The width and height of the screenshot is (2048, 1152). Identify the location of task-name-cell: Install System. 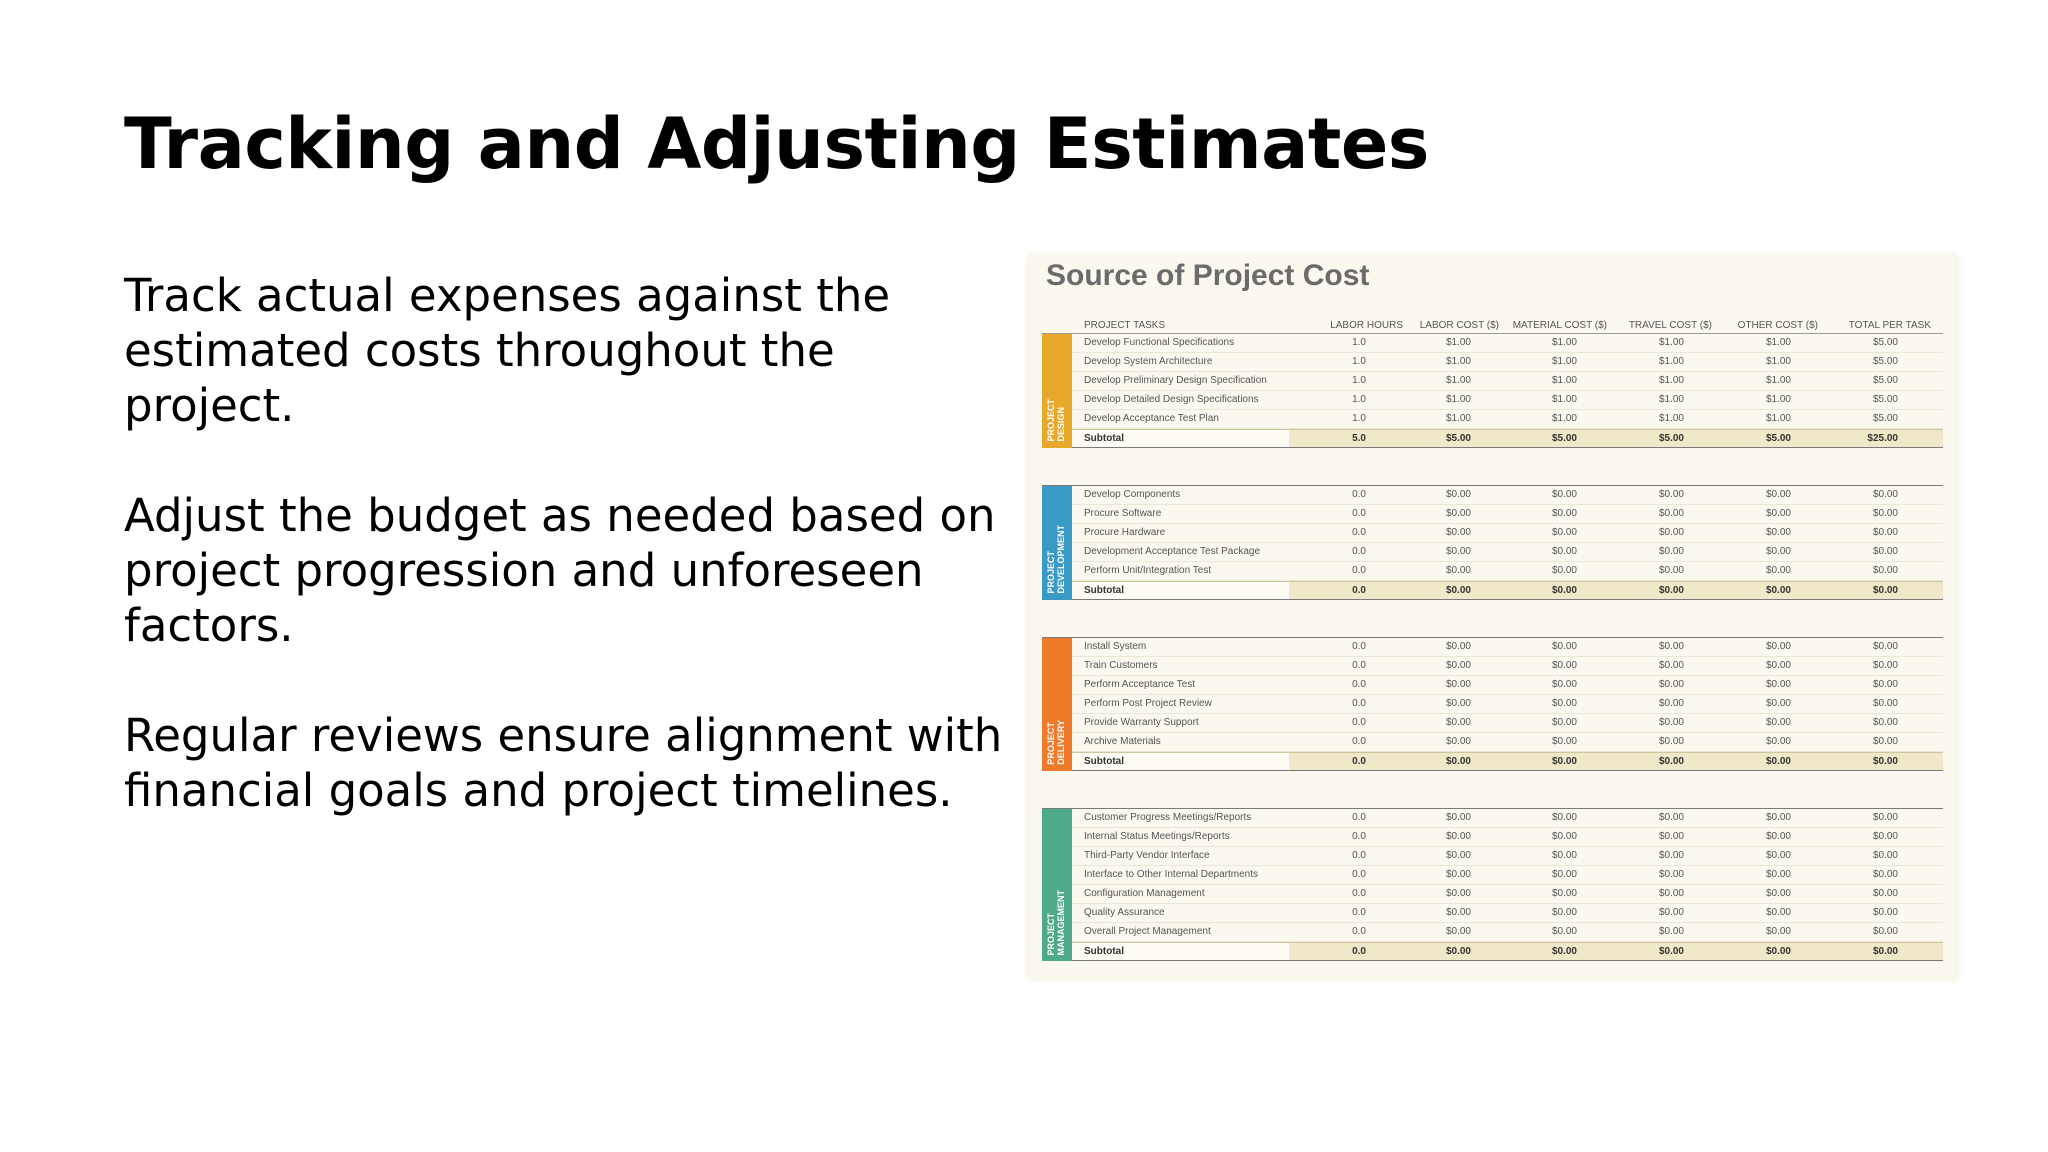
(1115, 646).